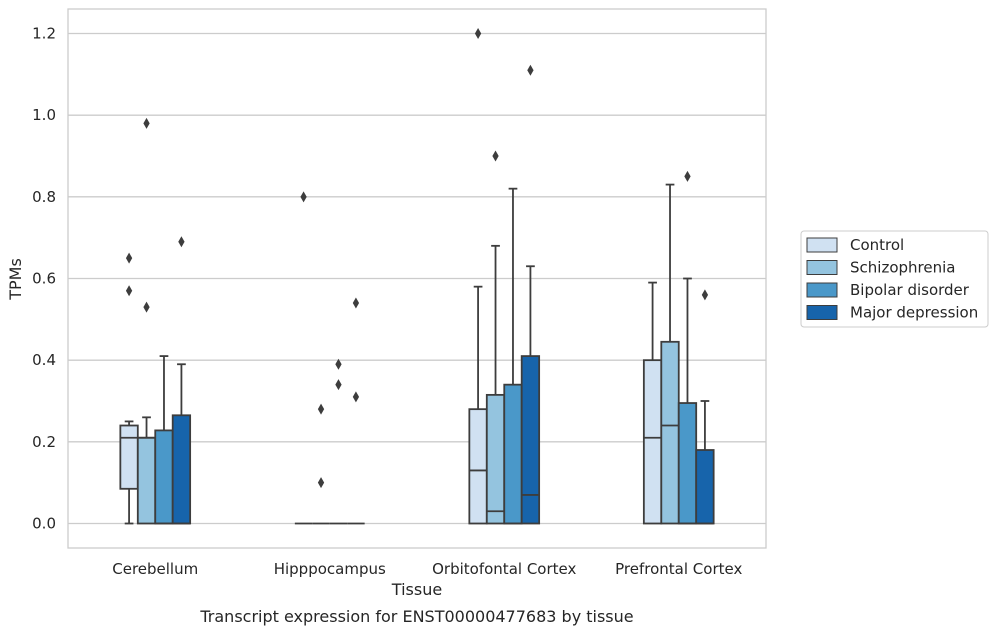 This screenshot has height=634, width=997. What do you see at coordinates (902, 268) in the screenshot?
I see `legend-label: Schizophrenia` at bounding box center [902, 268].